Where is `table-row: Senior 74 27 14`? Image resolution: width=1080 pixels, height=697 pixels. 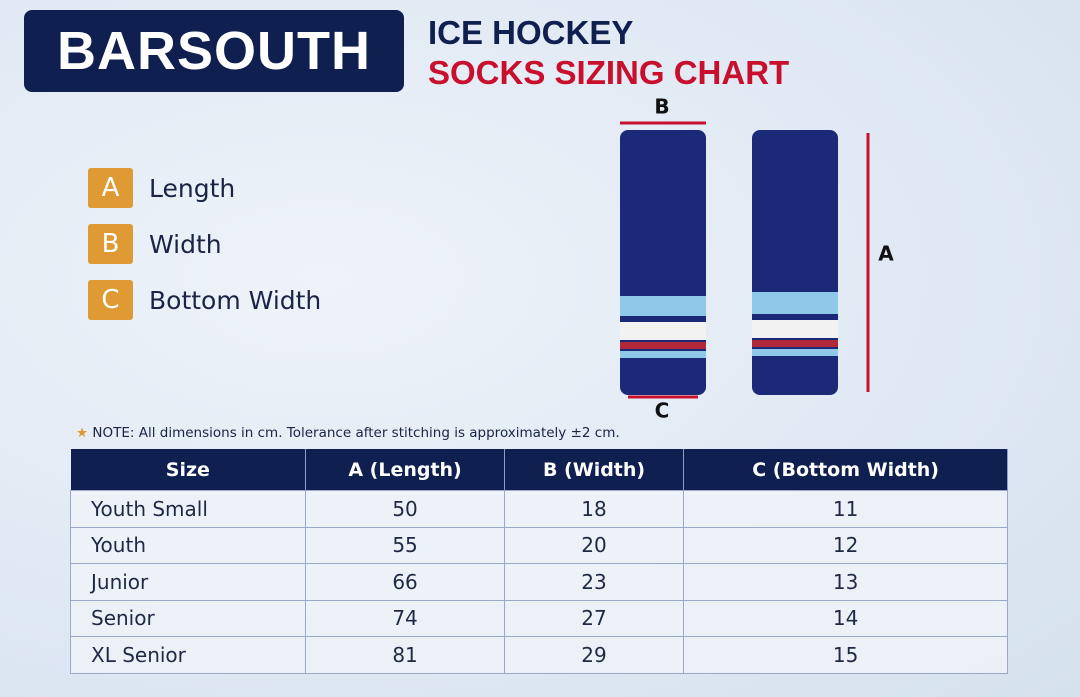 table-row: Senior 74 27 14 is located at coordinates (538, 618).